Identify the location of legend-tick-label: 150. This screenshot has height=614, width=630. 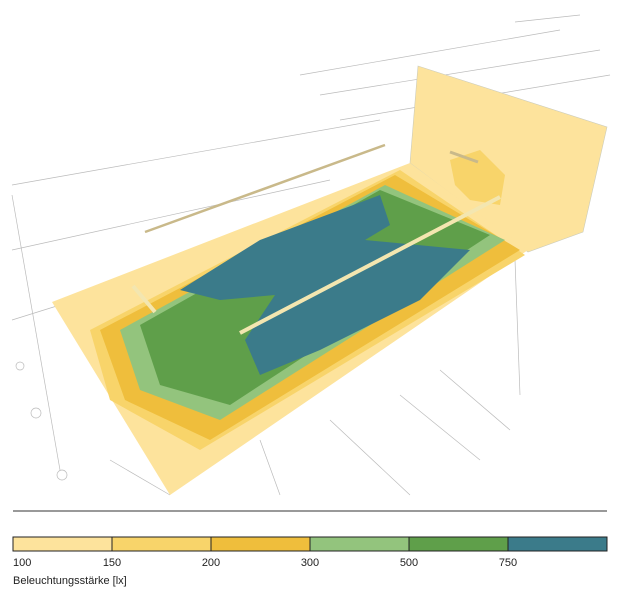
(112, 563).